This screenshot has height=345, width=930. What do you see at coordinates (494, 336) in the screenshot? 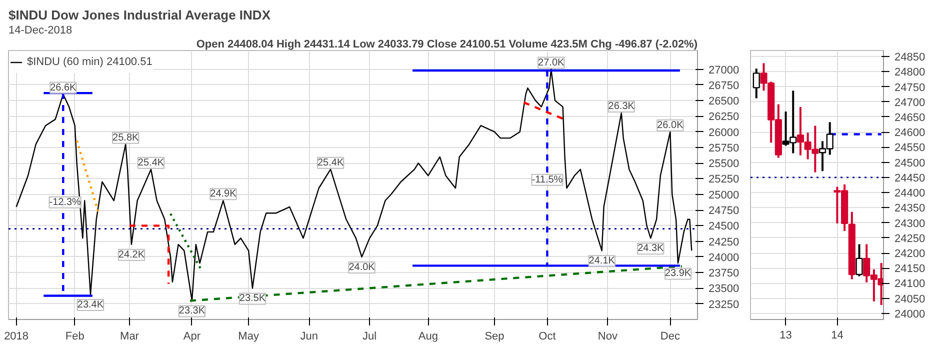
I see `x-tick-label: Sep` at bounding box center [494, 336].